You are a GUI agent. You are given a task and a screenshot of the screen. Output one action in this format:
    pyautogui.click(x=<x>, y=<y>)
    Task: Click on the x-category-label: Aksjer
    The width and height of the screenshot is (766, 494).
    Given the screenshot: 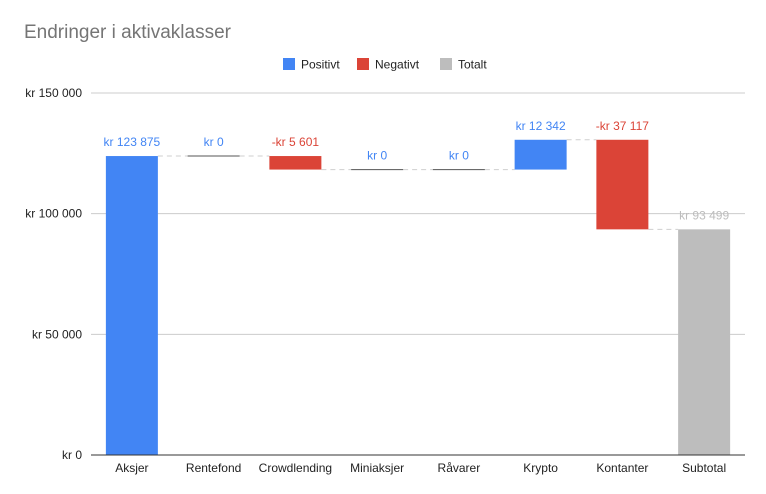 What is the action you would take?
    pyautogui.click(x=131, y=468)
    